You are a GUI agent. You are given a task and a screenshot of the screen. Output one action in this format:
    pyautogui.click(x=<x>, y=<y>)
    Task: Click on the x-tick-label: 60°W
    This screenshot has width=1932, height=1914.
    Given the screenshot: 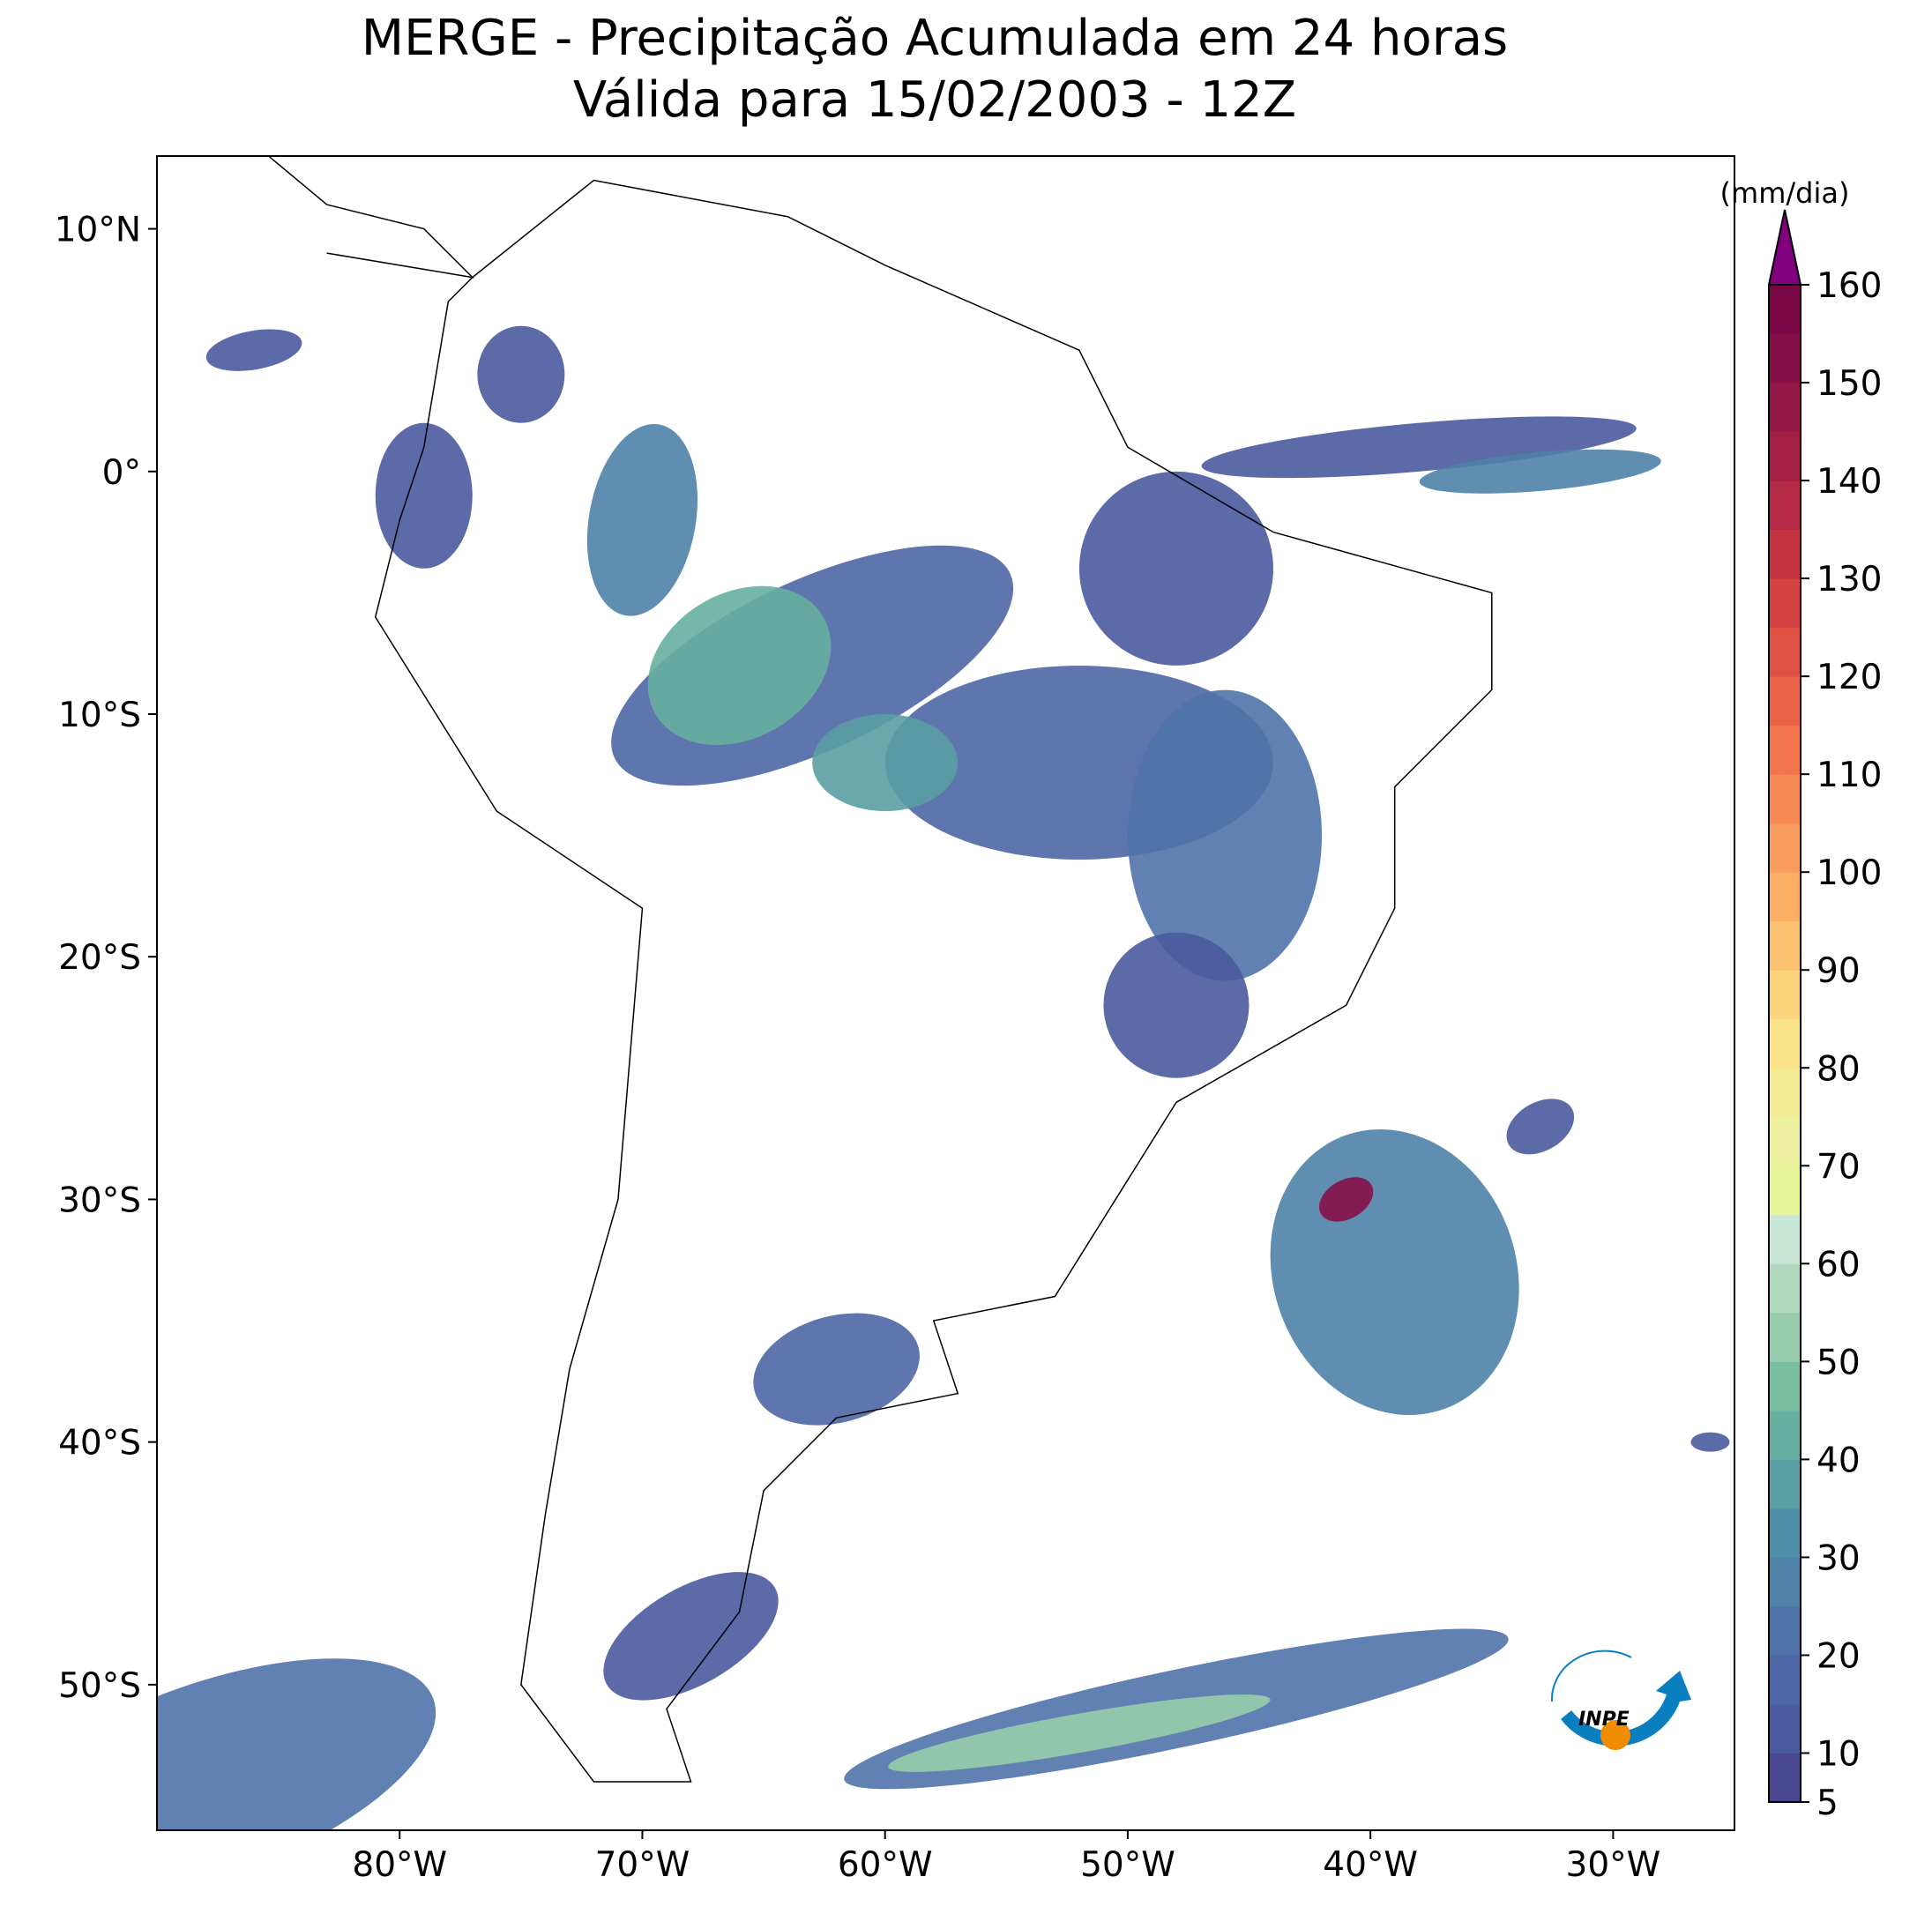 What is the action you would take?
    pyautogui.click(x=885, y=1865)
    